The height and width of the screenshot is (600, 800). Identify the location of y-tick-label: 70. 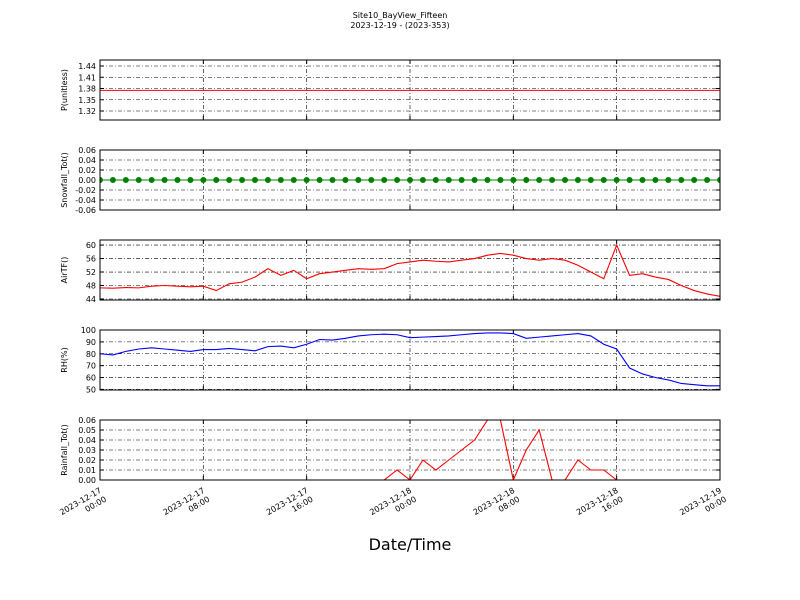
(91, 366).